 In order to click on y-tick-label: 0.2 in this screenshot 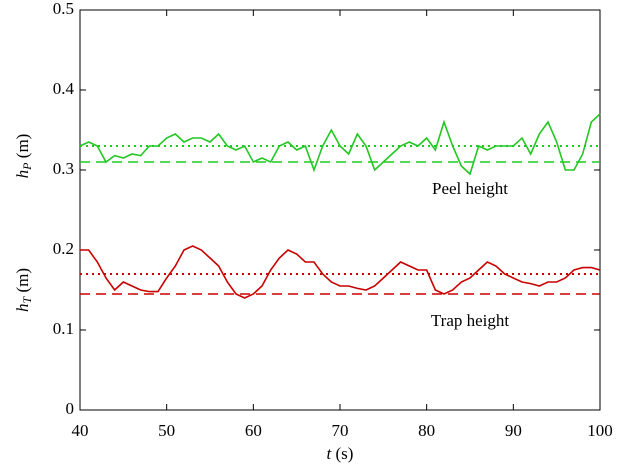, I will do `click(63, 248)`.